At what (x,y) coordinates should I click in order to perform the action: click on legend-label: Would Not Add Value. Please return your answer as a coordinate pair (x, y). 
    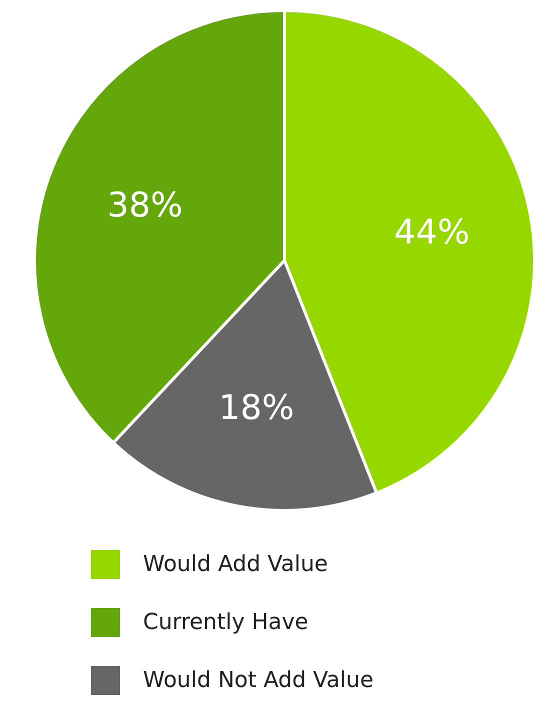
    Looking at the image, I should click on (258, 680).